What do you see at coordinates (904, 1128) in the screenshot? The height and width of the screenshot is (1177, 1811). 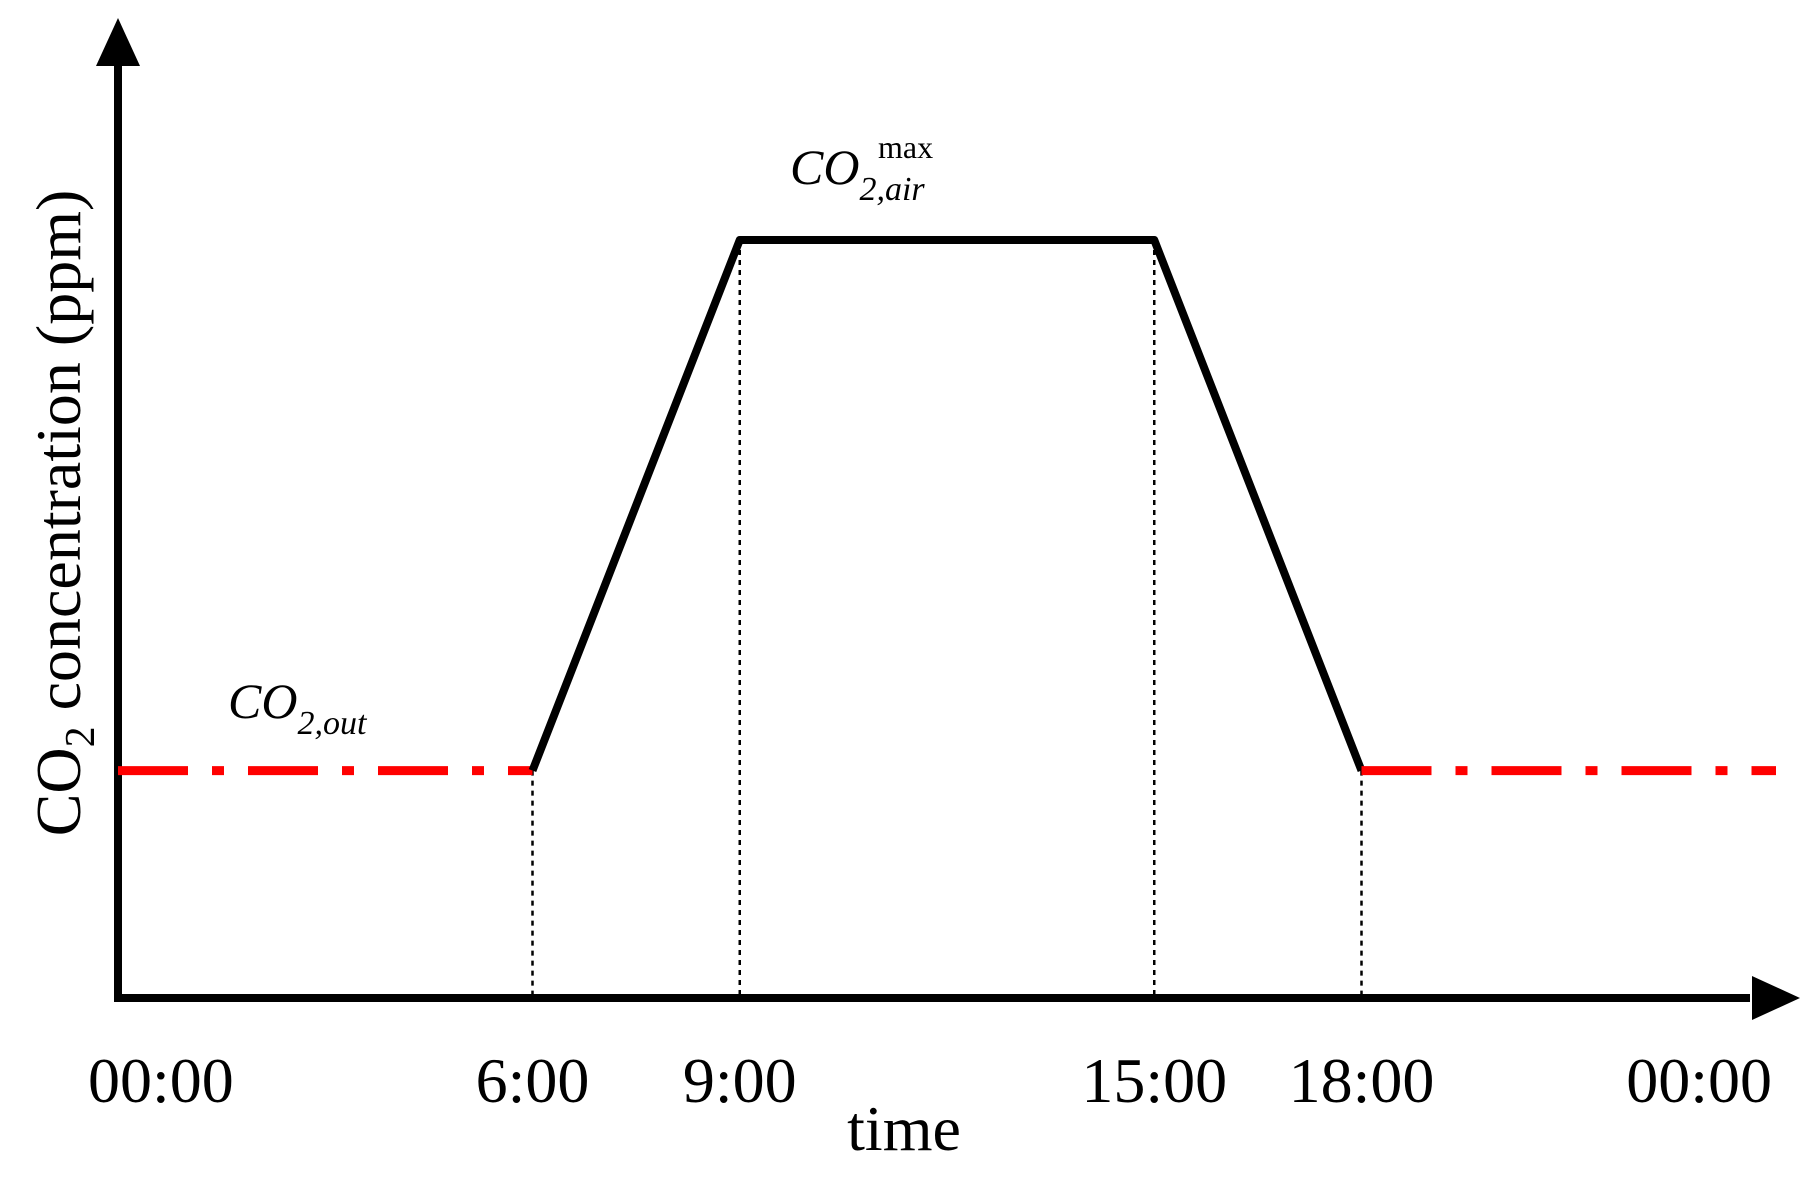 I see `x-axis-title: time` at bounding box center [904, 1128].